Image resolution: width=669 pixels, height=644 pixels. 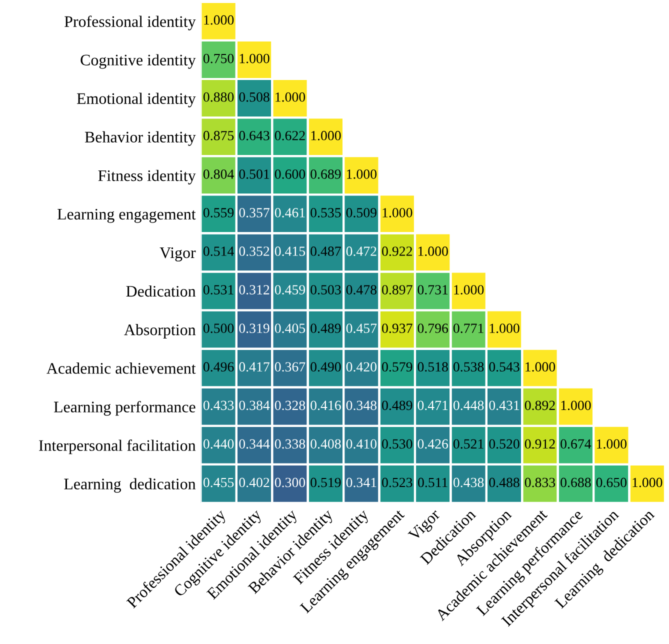 I want to click on data-label: 0.579, so click(x=397, y=367).